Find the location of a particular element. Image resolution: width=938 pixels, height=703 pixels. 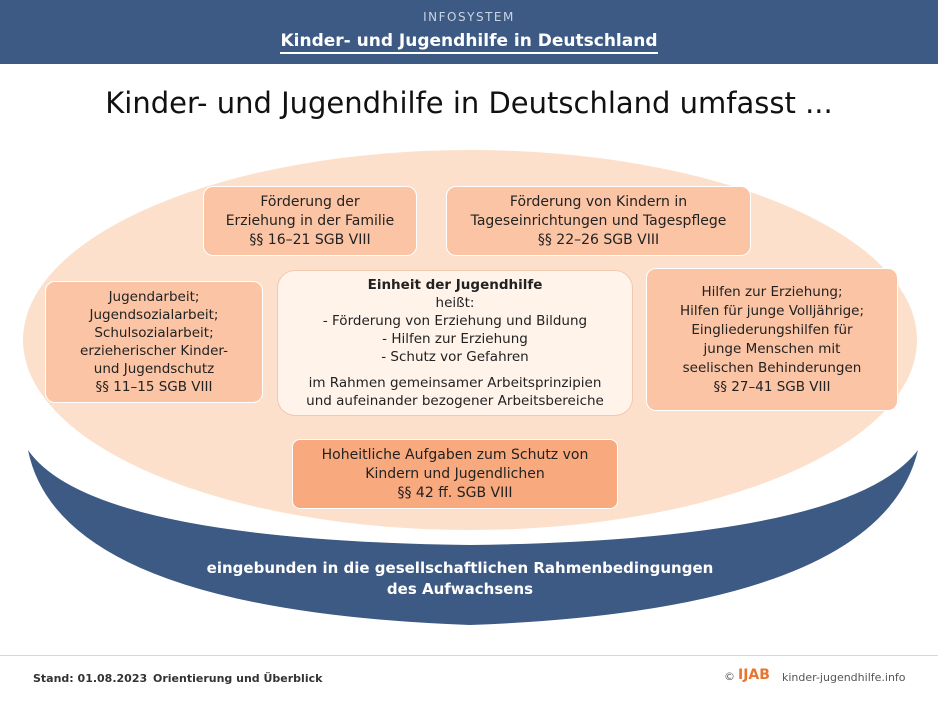

footer-stand: Stand: 01.08.2023 is located at coordinates (90, 678).